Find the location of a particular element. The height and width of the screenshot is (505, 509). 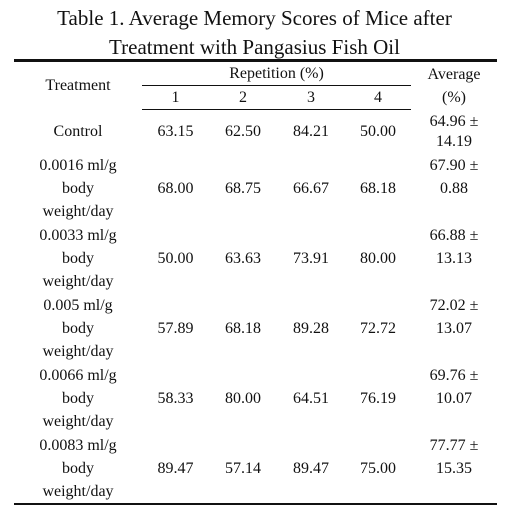

score-cell: 63.63 is located at coordinates (243, 258).